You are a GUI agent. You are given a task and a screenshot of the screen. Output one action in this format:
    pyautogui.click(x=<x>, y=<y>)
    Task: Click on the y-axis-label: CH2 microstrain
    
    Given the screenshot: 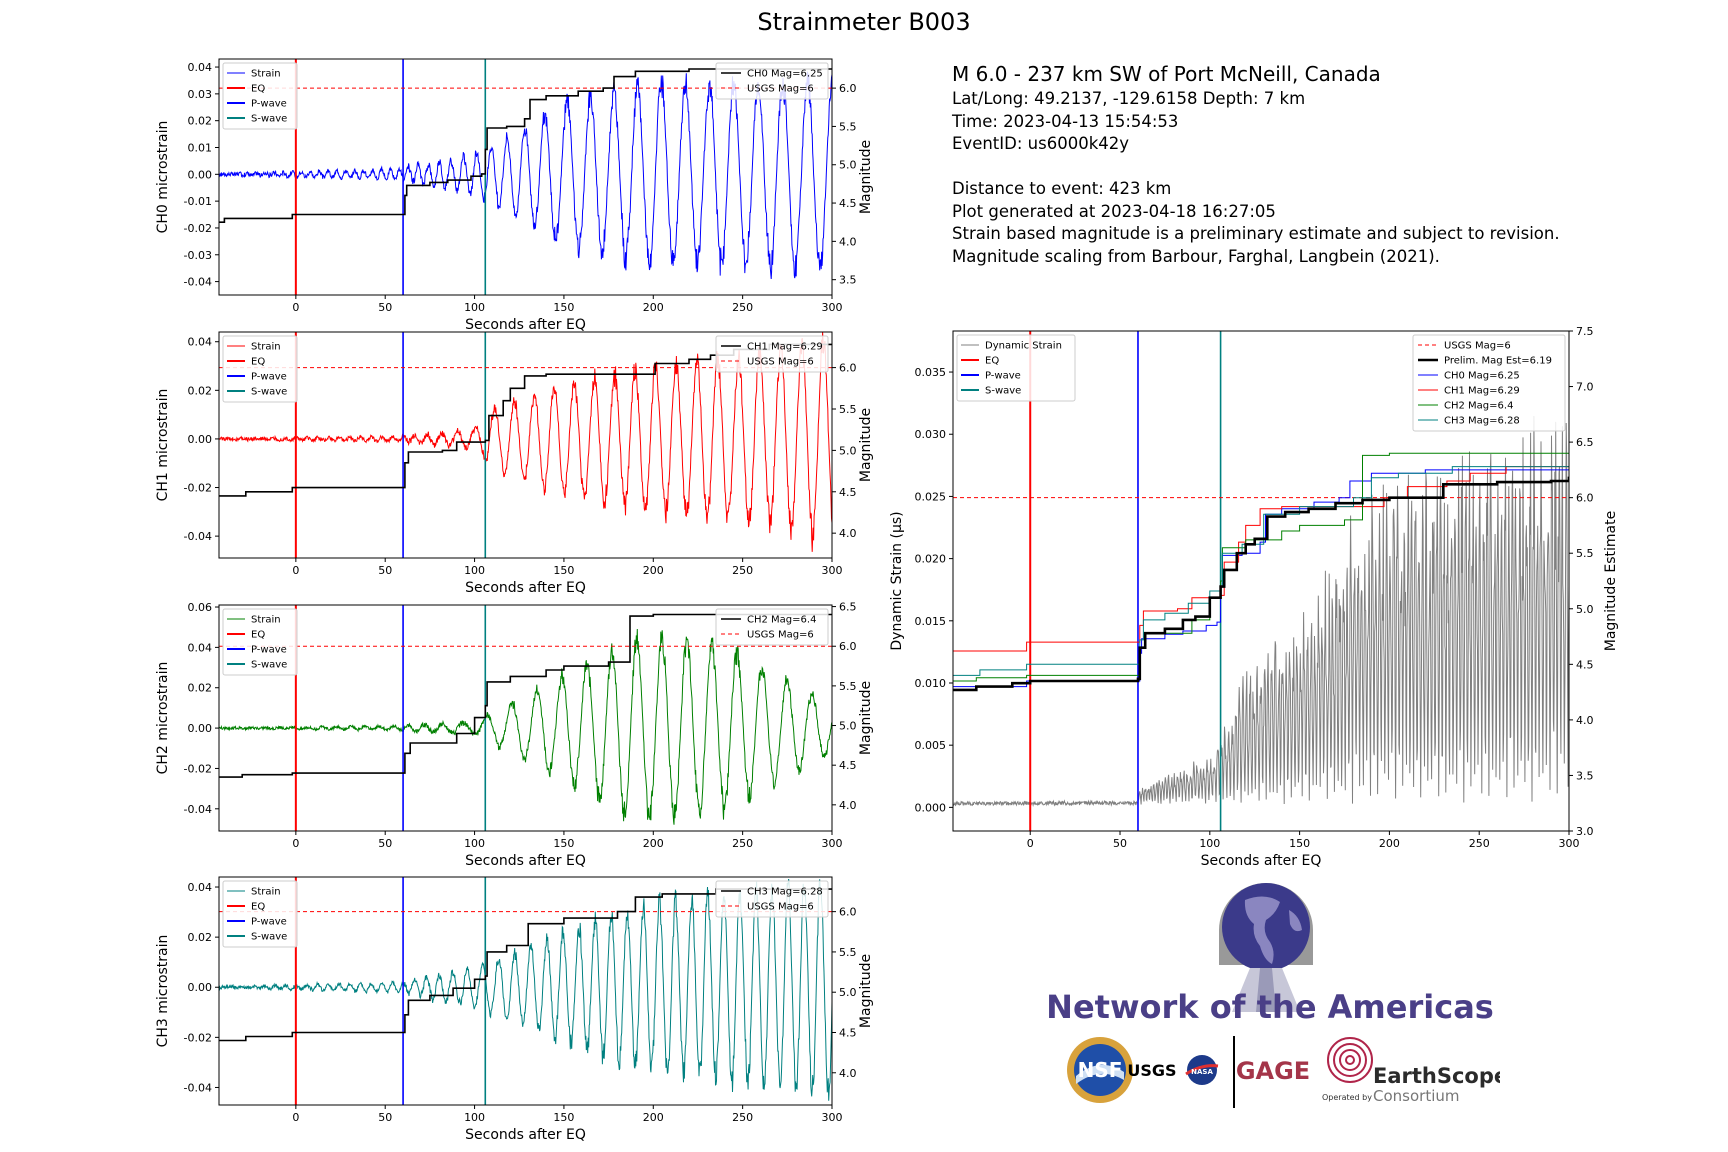 What is the action you would take?
    pyautogui.click(x=163, y=718)
    